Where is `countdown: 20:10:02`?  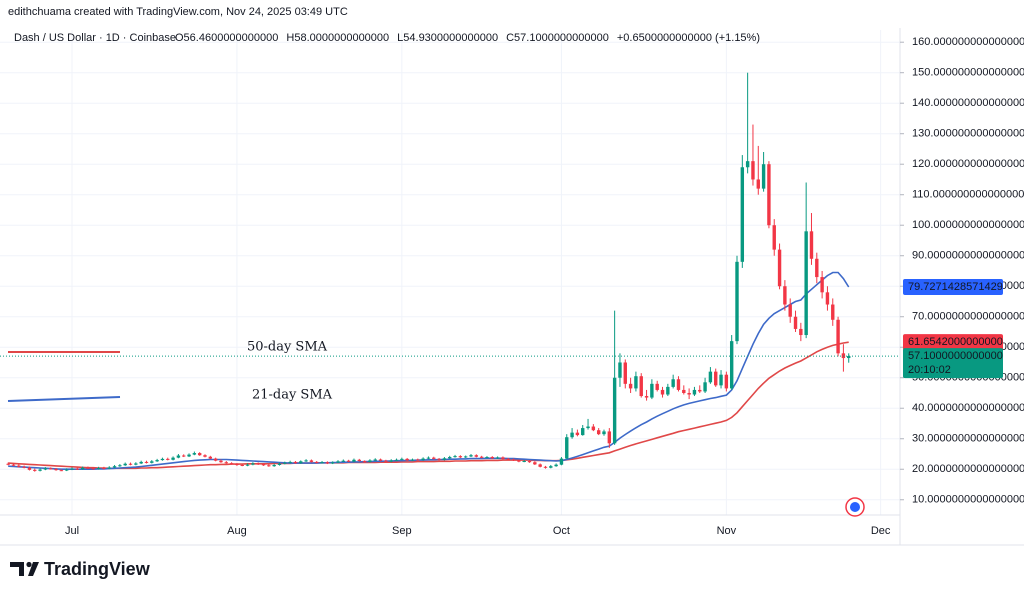 countdown: 20:10:02 is located at coordinates (929, 370).